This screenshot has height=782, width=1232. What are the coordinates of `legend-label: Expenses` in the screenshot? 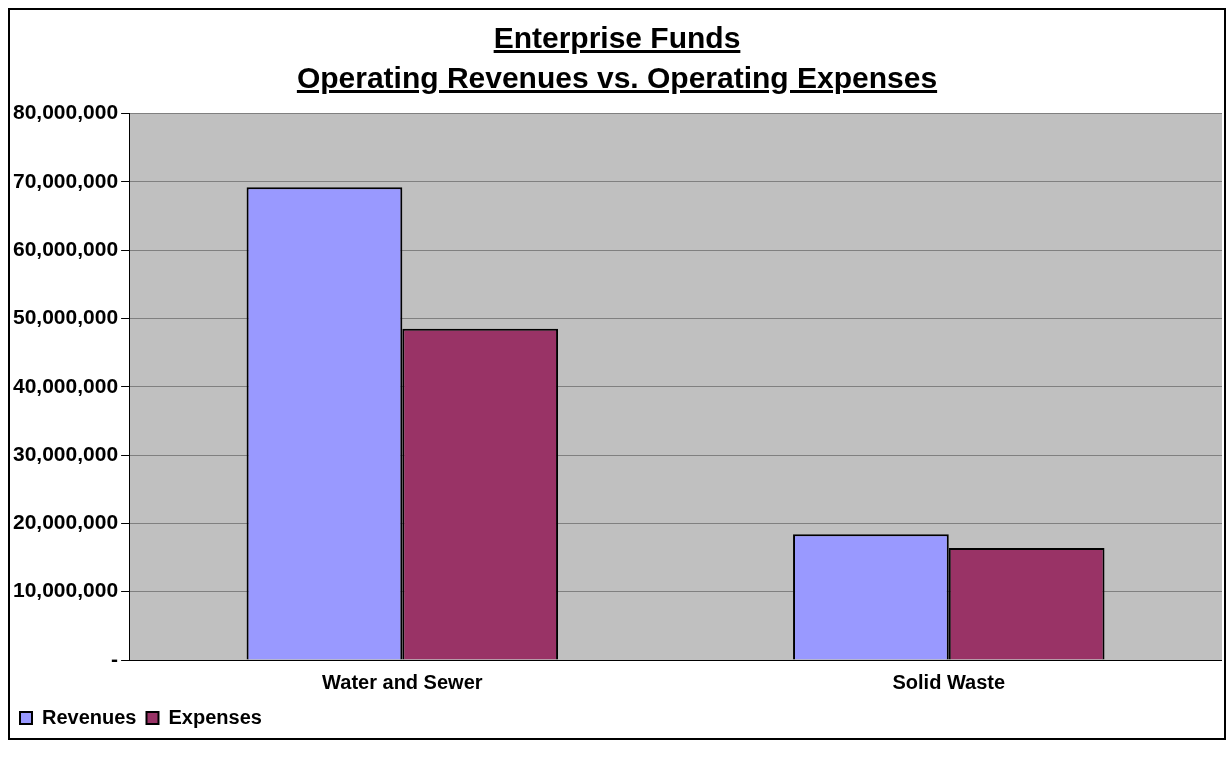 It's located at (215, 716).